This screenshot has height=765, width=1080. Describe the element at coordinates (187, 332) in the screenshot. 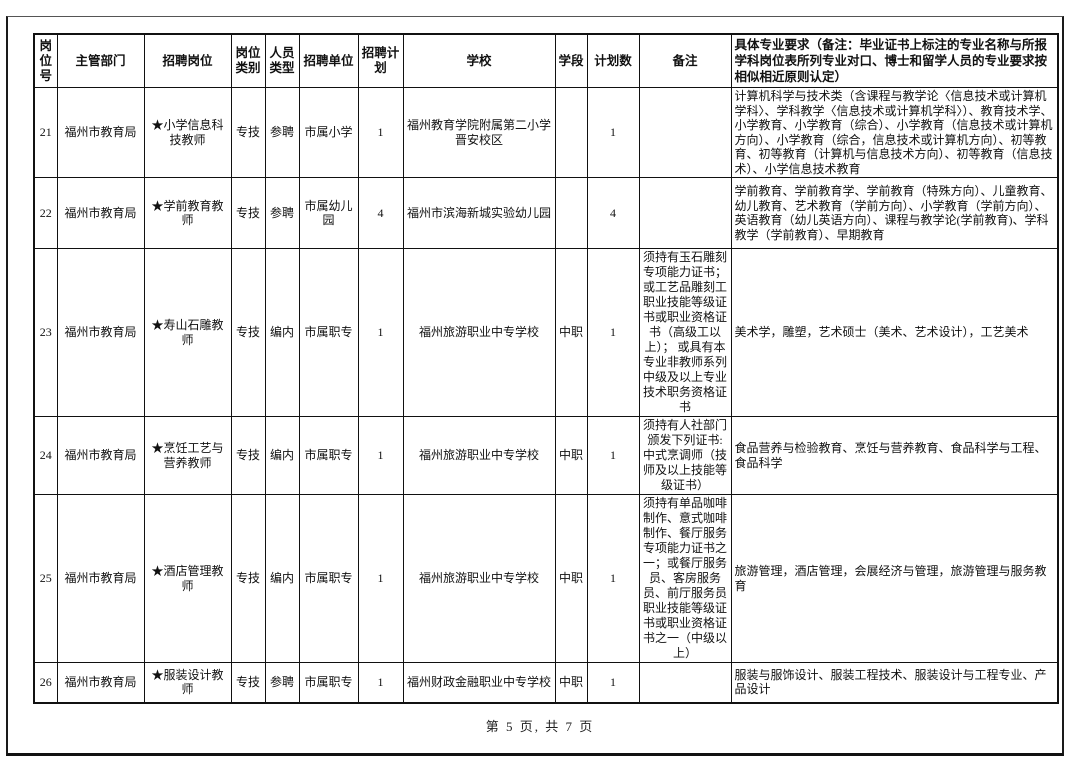

I see `cell-position: ★寿山石雕教师` at that location.